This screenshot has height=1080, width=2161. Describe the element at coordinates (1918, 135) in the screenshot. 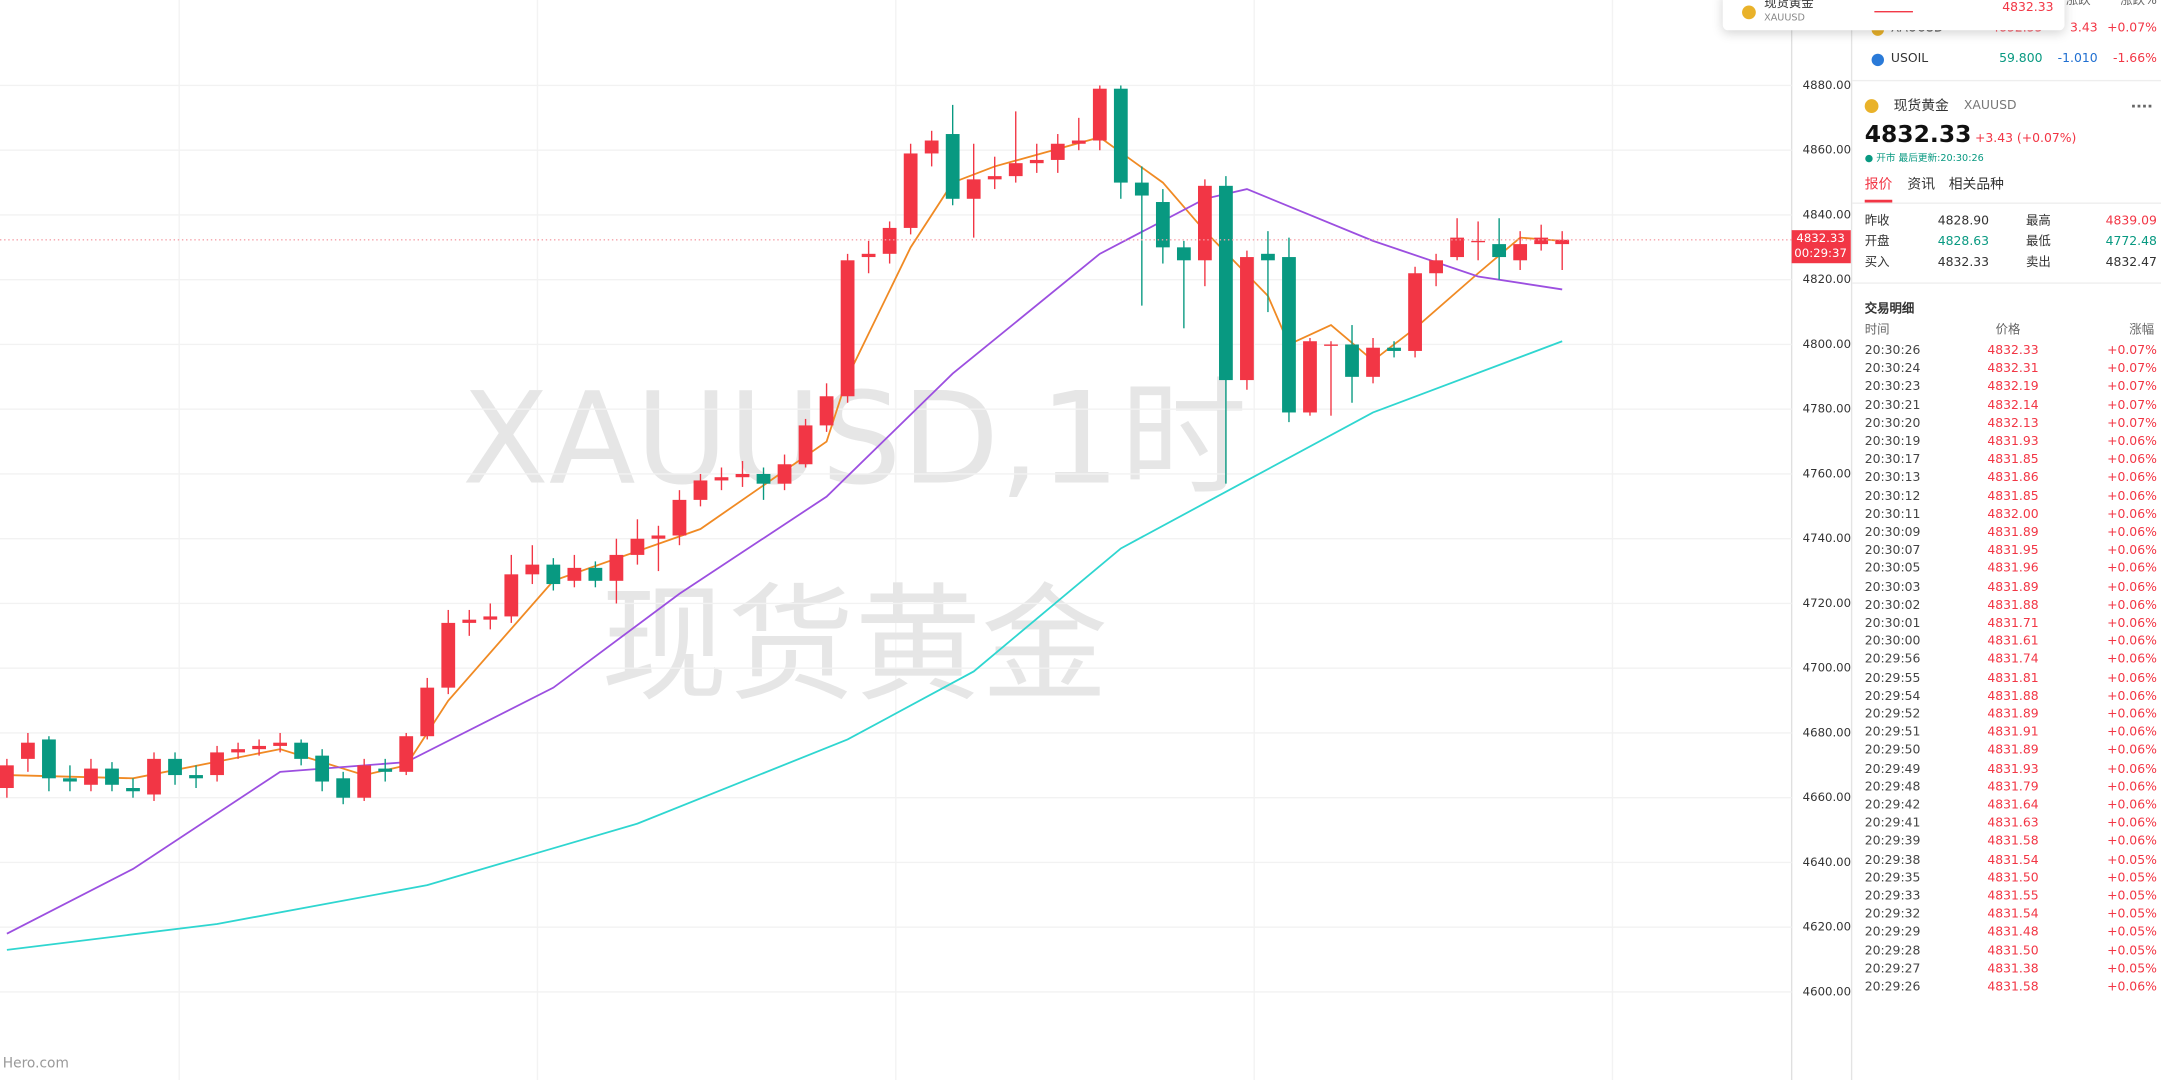

I see `quote-price: 4832.33` at that location.